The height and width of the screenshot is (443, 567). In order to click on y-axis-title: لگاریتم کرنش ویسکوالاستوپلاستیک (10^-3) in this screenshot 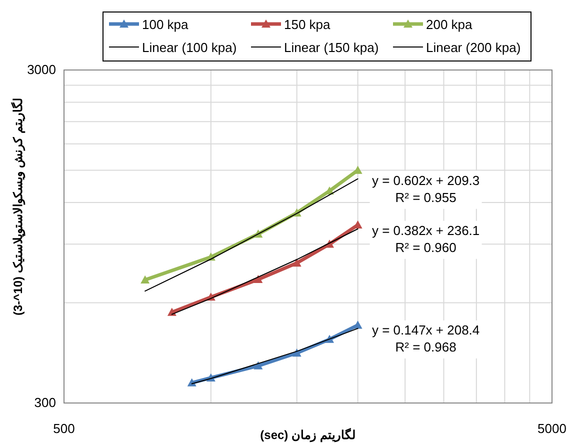, I will do `click(18, 206)`.